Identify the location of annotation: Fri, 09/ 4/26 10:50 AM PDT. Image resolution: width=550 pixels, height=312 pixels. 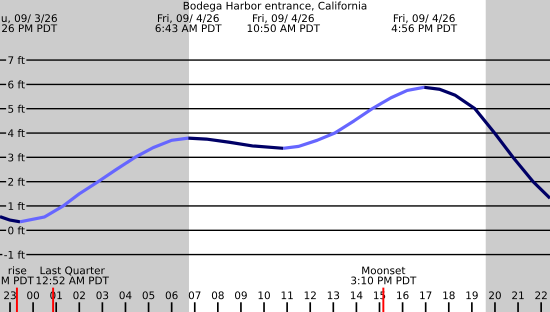
(284, 23).